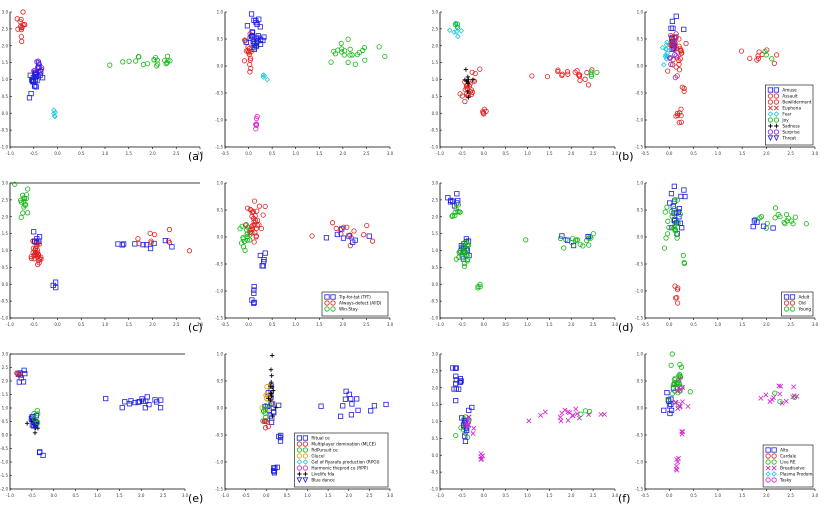 Image resolution: width=830 pixels, height=521 pixels. Describe the element at coordinates (791, 108) in the screenshot. I see `legend-label: Euphoria` at that location.